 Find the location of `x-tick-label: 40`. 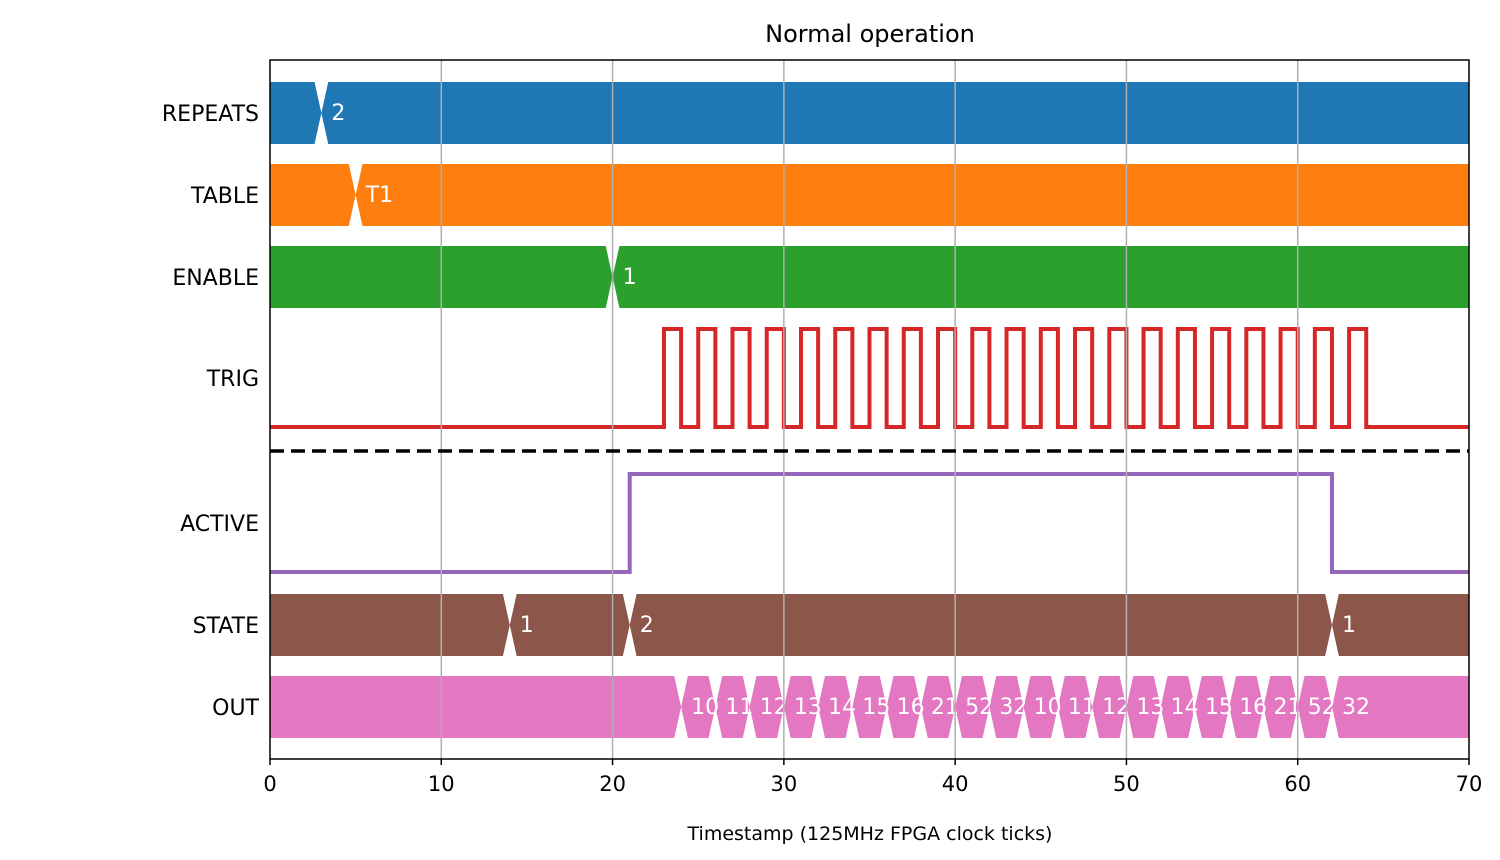

x-tick-label: 40 is located at coordinates (955, 784).